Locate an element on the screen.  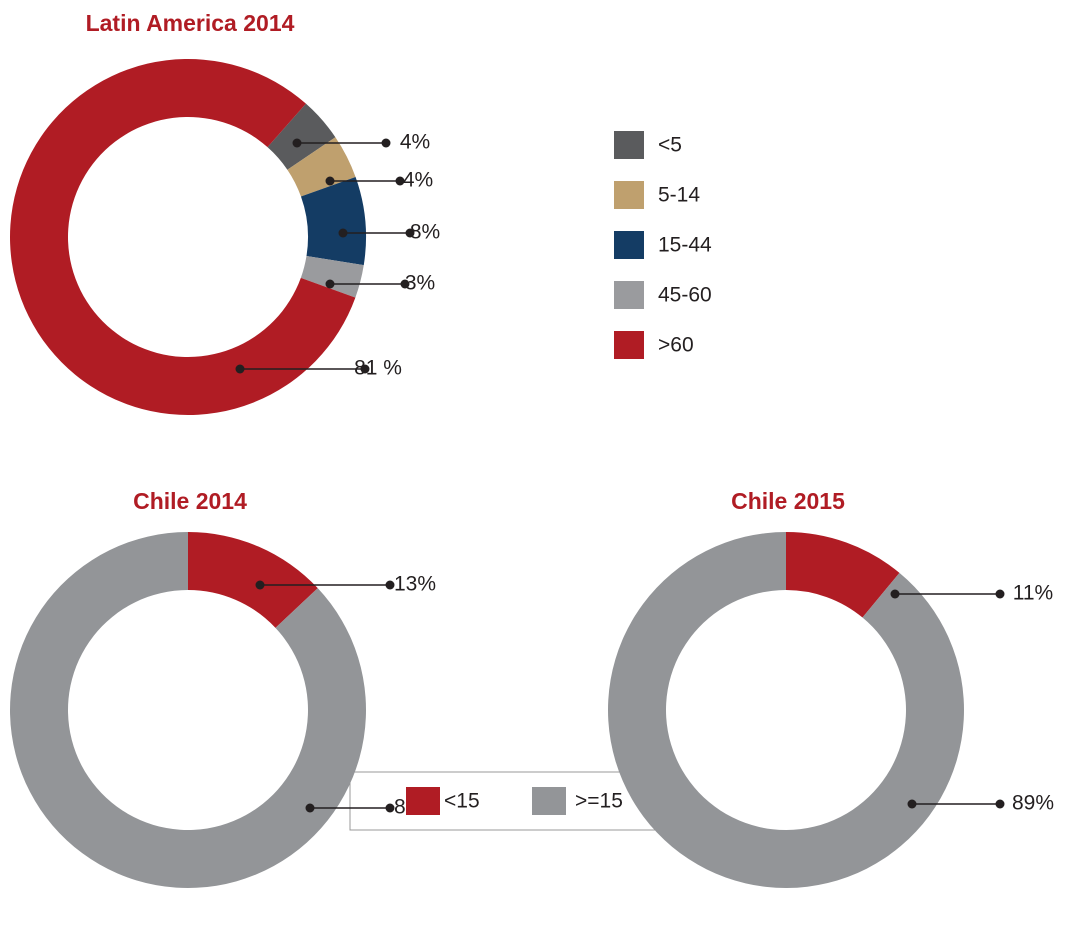
data-label: 3% is located at coordinates (420, 283).